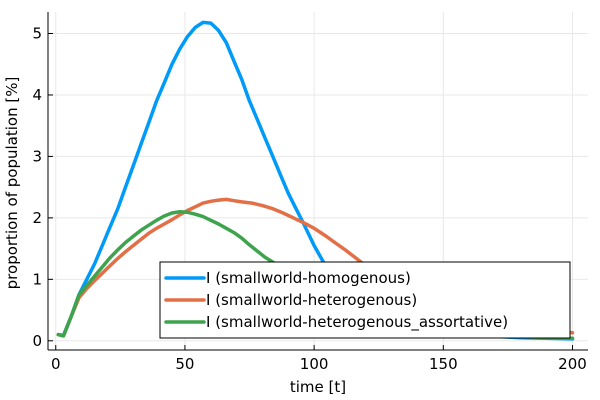 This screenshot has height=400, width=600. What do you see at coordinates (308, 278) in the screenshot?
I see `legend-label-1: I (smallworld-homogenous)` at bounding box center [308, 278].